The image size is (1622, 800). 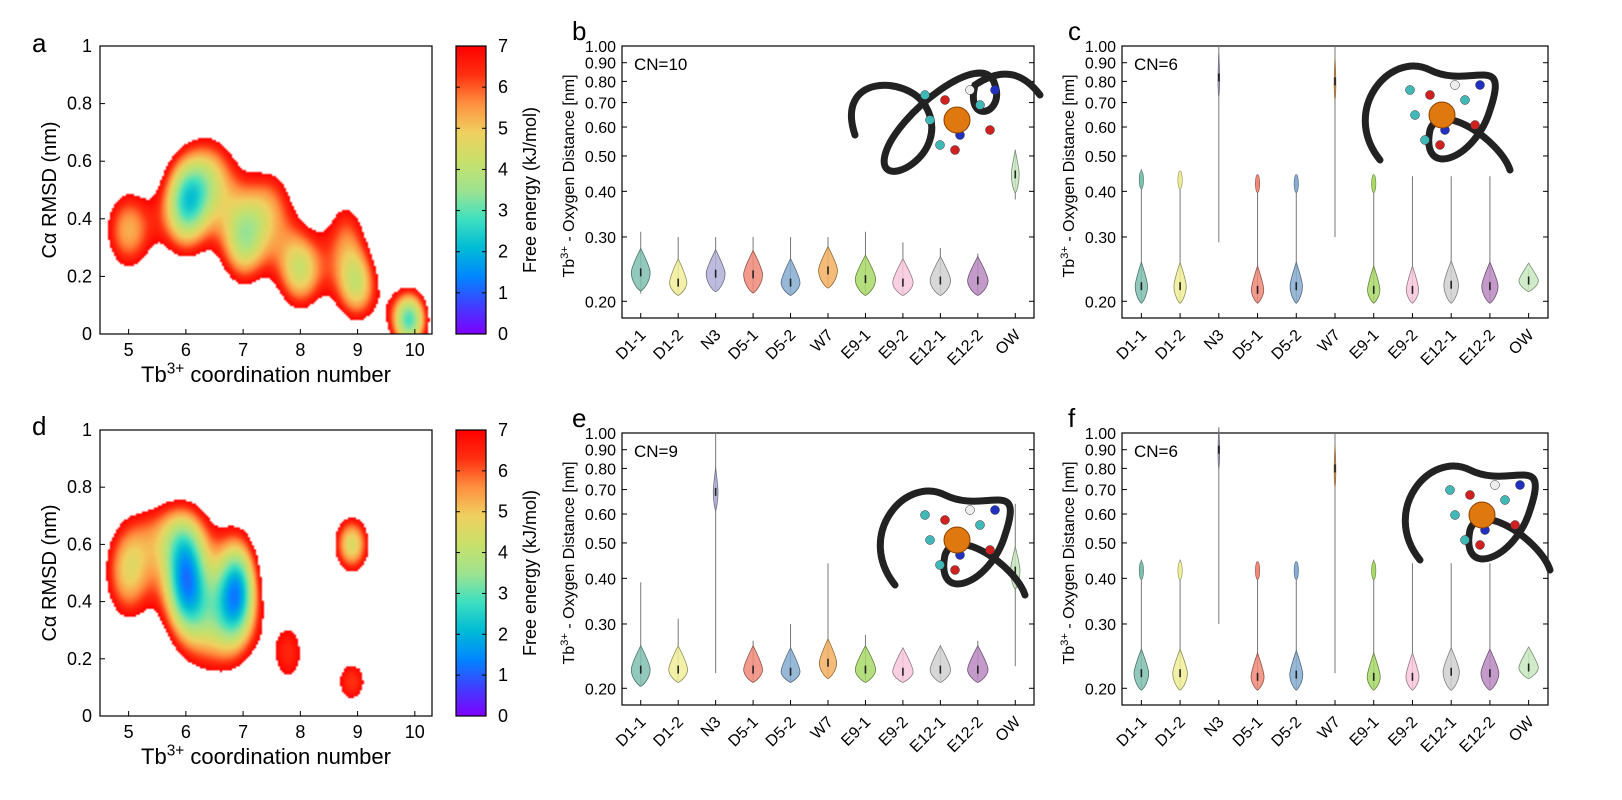 I want to click on y-tick-label: 0.8, so click(x=79, y=487).